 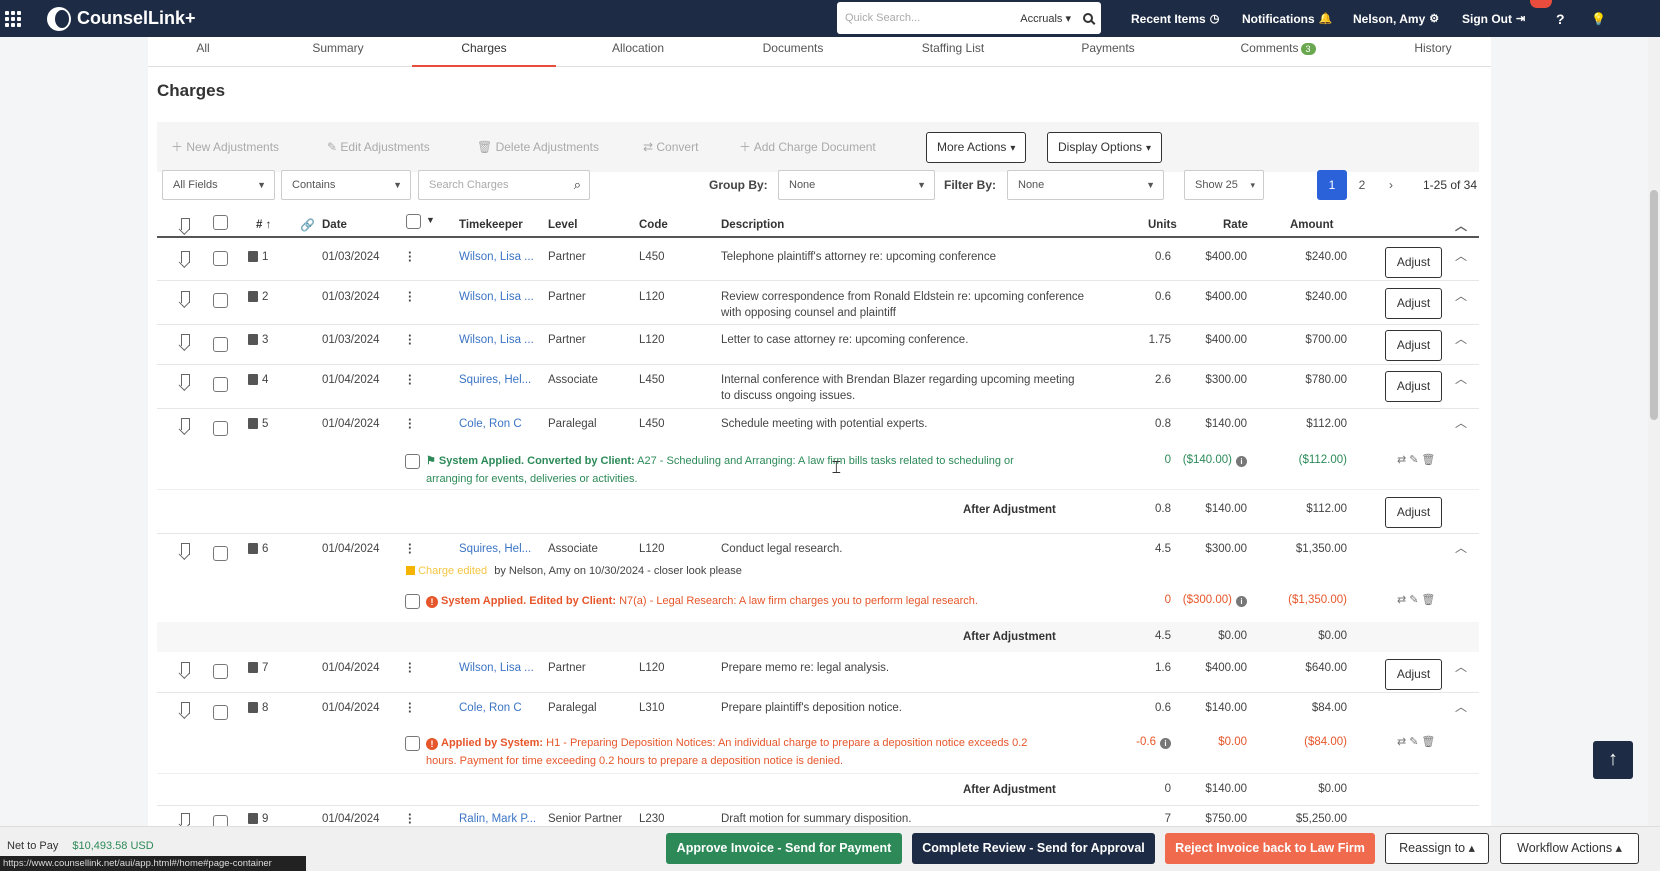 What do you see at coordinates (1437, 848) in the screenshot?
I see `reassign-button: Reassign to ▴` at bounding box center [1437, 848].